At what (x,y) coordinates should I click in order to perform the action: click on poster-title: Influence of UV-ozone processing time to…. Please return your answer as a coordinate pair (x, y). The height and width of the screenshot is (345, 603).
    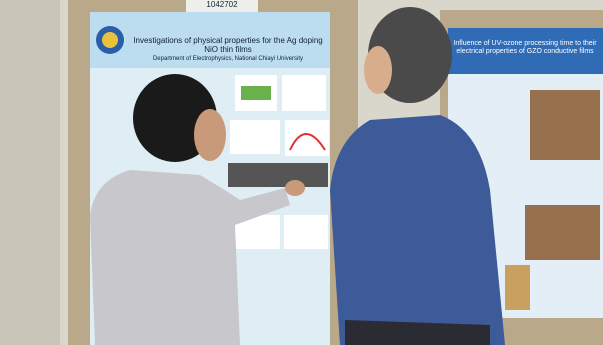
    Looking at the image, I should click on (525, 48).